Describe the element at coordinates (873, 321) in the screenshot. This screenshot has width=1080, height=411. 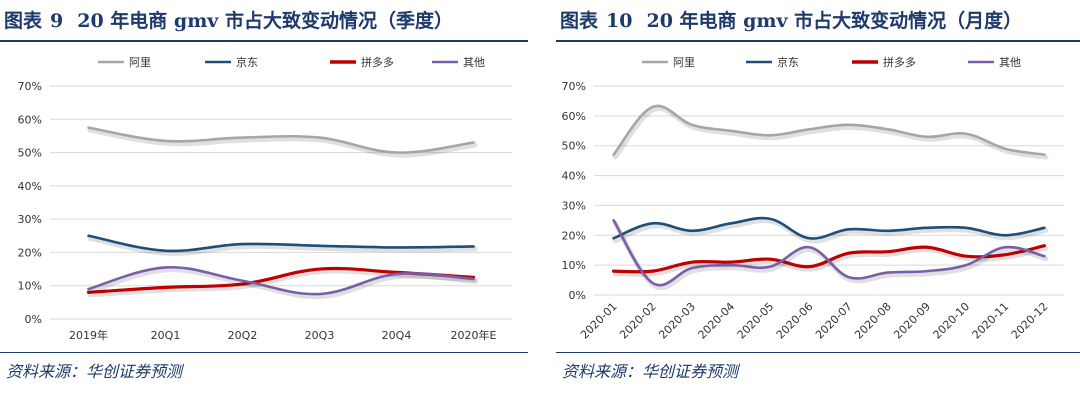
I see `x-tick-label: 2020-08` at that location.